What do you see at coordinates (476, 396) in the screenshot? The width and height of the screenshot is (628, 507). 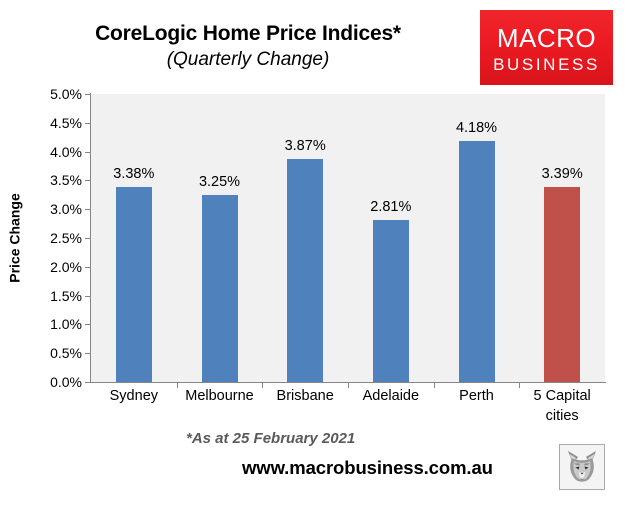 I see `x-axis-category-label: Perth` at bounding box center [476, 396].